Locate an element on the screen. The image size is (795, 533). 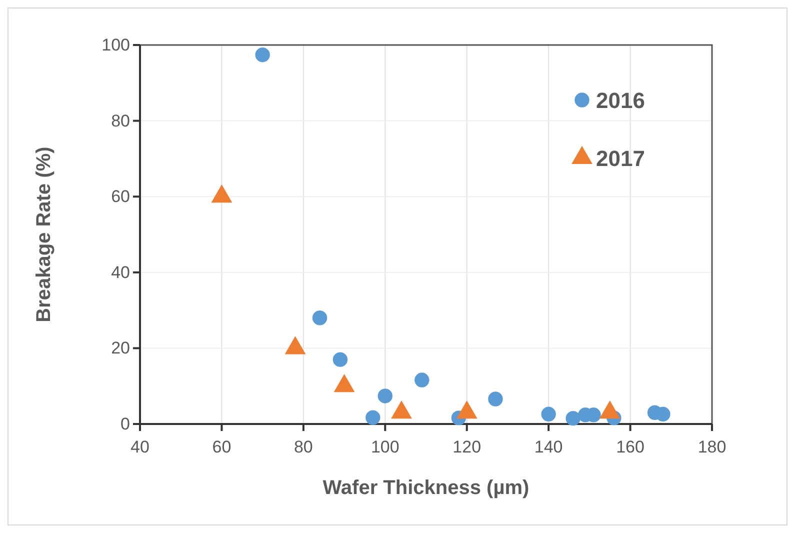
y-tick-label: 100 is located at coordinates (116, 44).